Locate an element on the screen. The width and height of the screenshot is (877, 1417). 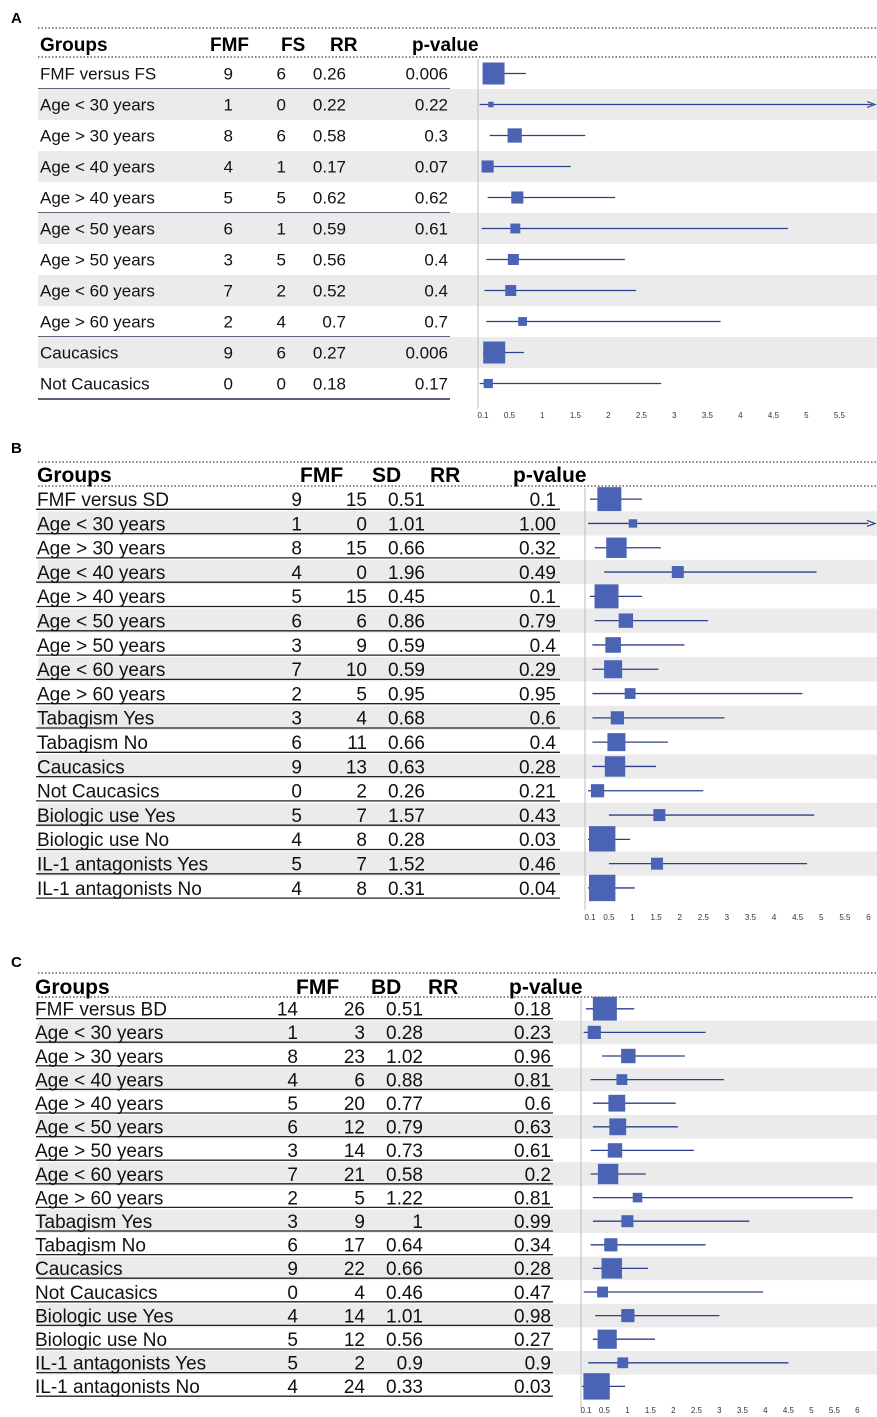
axis-tick-label: 2 is located at coordinates (679, 917).